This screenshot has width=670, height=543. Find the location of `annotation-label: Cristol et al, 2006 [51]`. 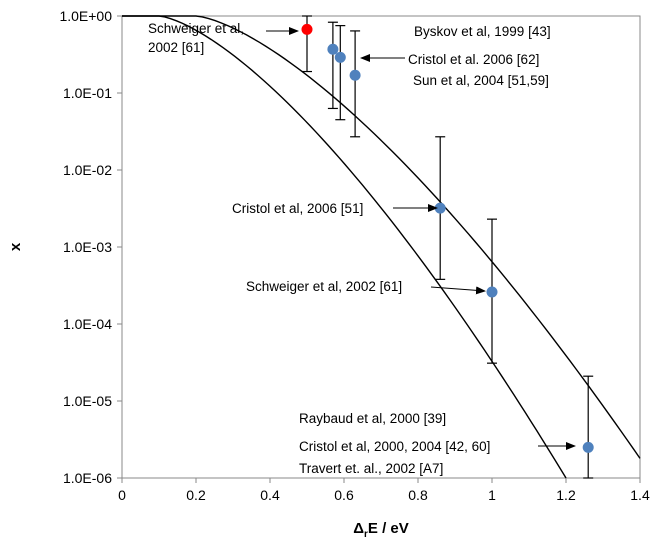

annotation-label: Cristol et al, 2006 [51] is located at coordinates (297, 208).